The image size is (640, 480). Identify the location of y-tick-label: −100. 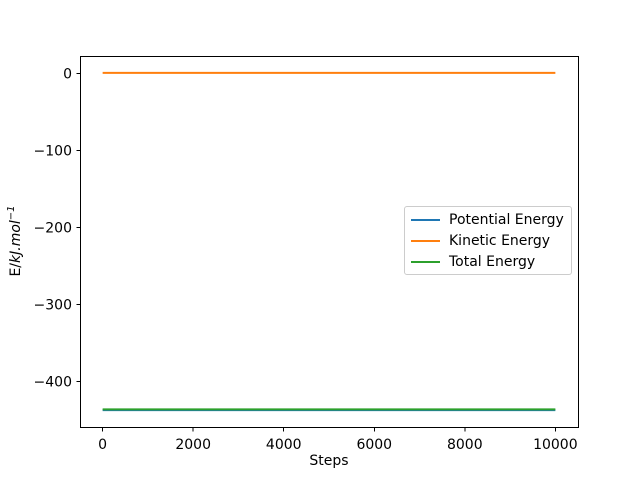
(53, 152).